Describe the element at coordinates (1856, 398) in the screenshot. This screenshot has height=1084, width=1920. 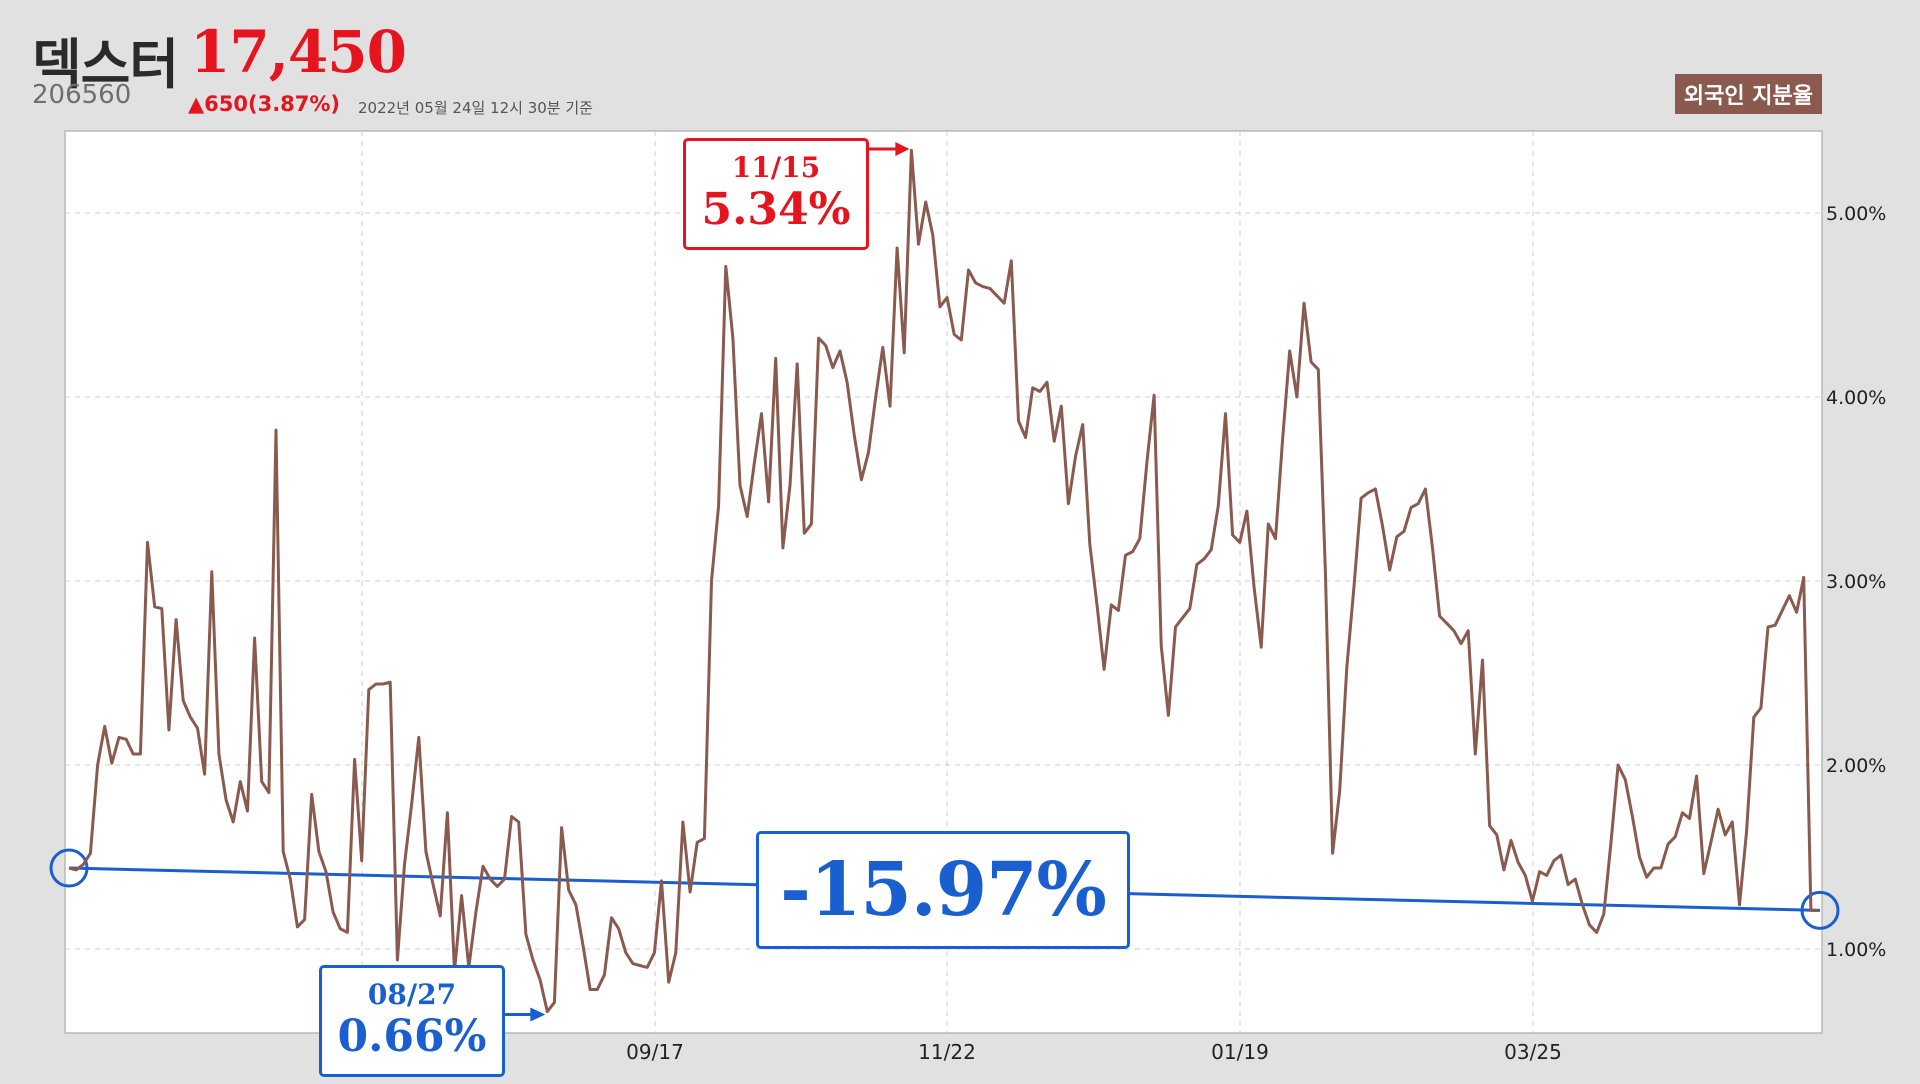
I see `y-tick-label: 4.00%` at that location.